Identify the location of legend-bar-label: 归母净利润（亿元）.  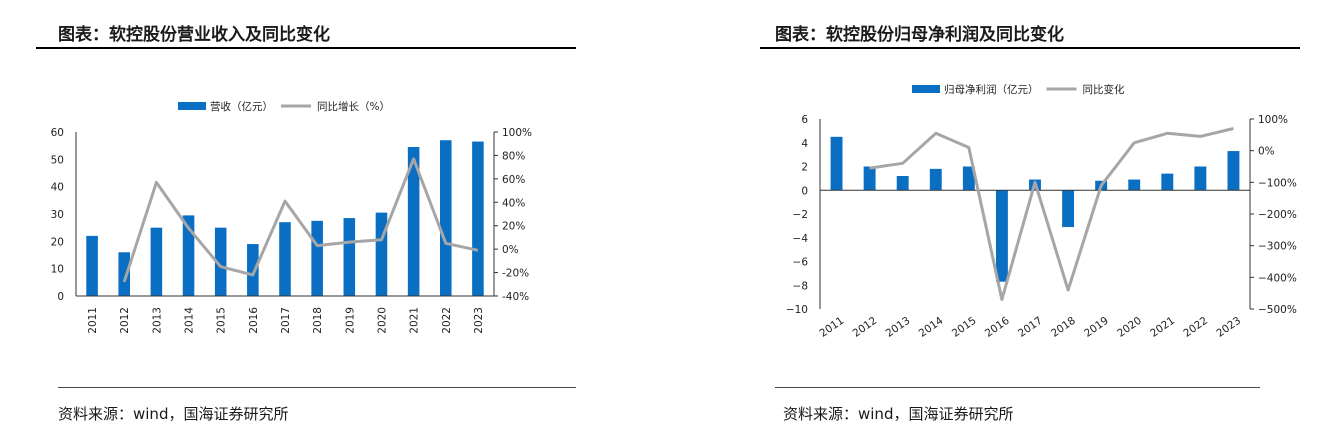
(991, 89).